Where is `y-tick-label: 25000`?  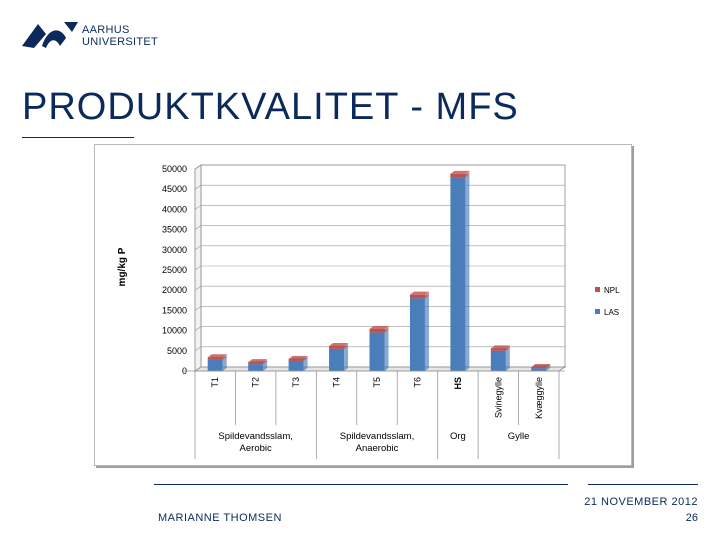
y-tick-label: 25000 is located at coordinates (174, 270).